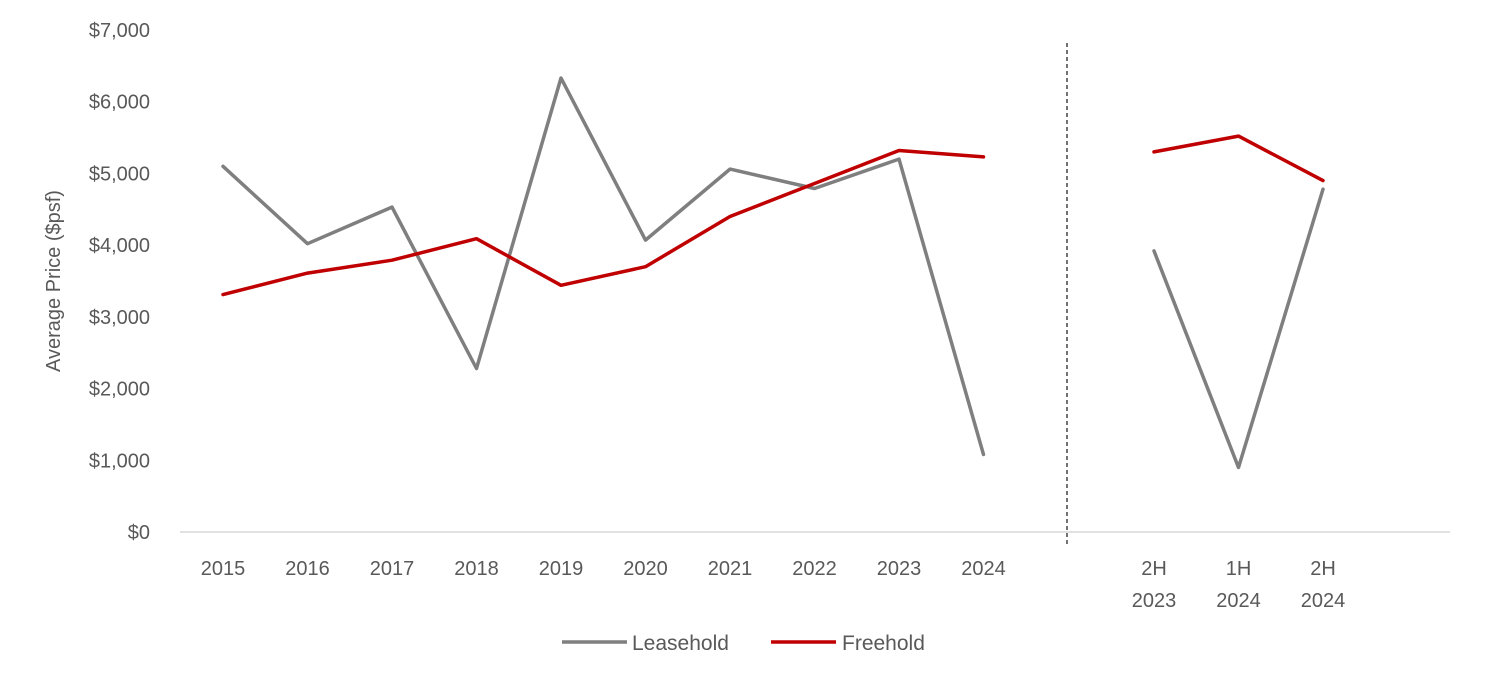 The image size is (1486, 689). Describe the element at coordinates (119, 461) in the screenshot. I see `y-tick-label: $1,000` at that location.